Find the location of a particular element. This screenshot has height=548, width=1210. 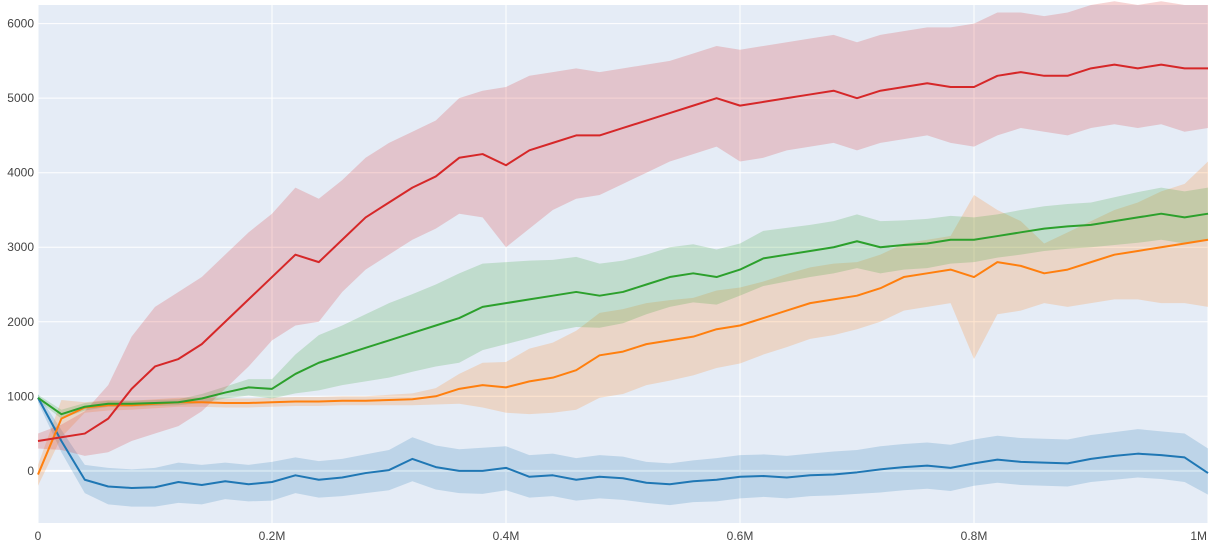

y-tick-label: 4000 is located at coordinates (20, 173).